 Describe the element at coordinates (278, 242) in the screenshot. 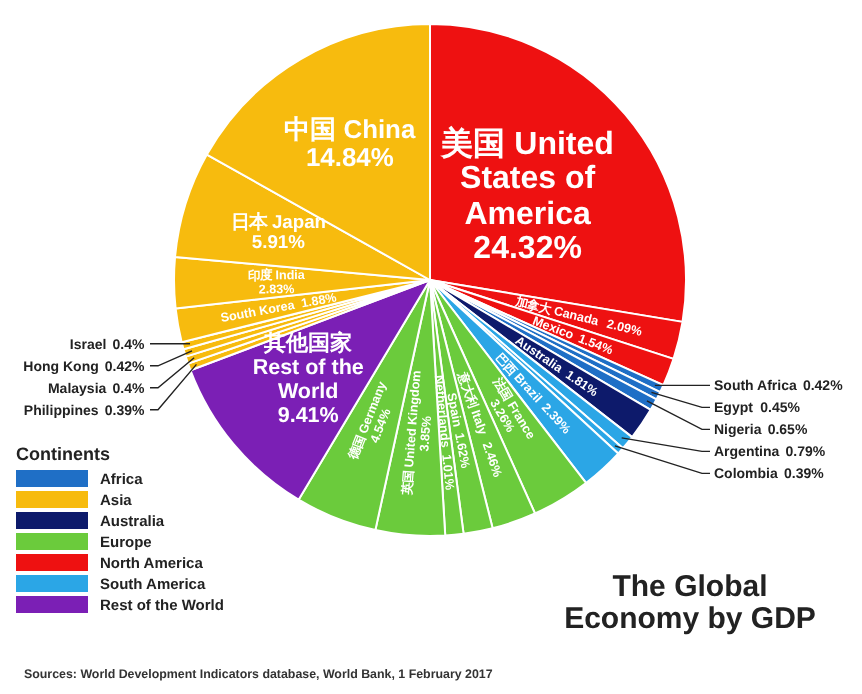

I see `data-label: 5.91%` at that location.